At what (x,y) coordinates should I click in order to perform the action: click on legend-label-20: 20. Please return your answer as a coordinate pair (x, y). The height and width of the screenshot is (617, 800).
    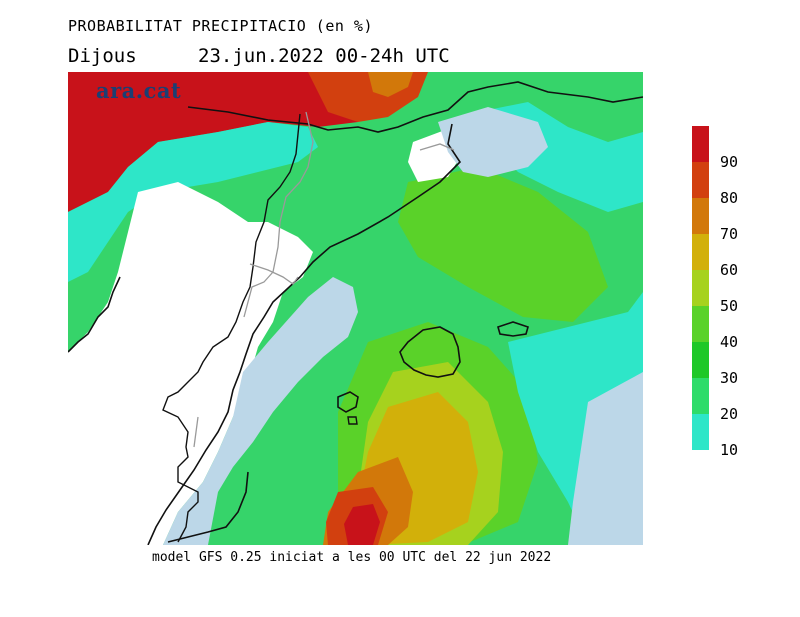
    Looking at the image, I should click on (729, 414).